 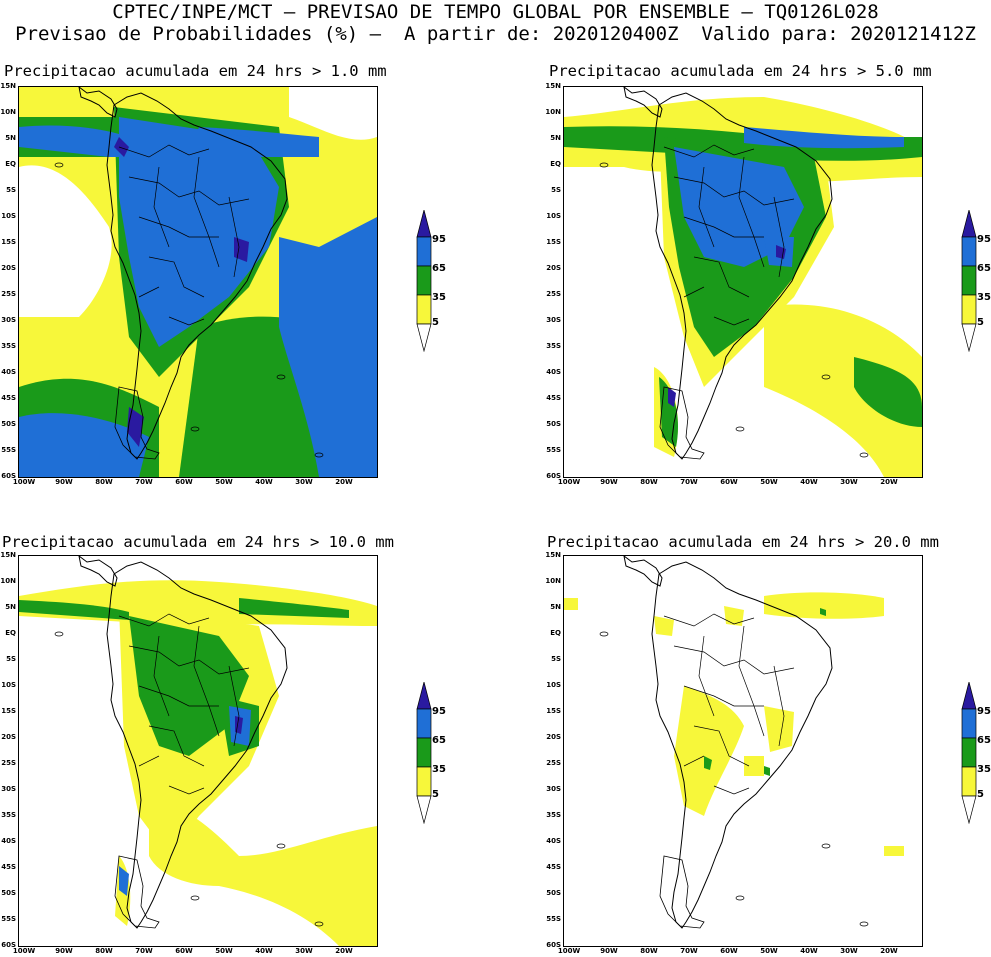 What do you see at coordinates (809, 482) in the screenshot?
I see `lon-tick-label: 40W` at bounding box center [809, 482].